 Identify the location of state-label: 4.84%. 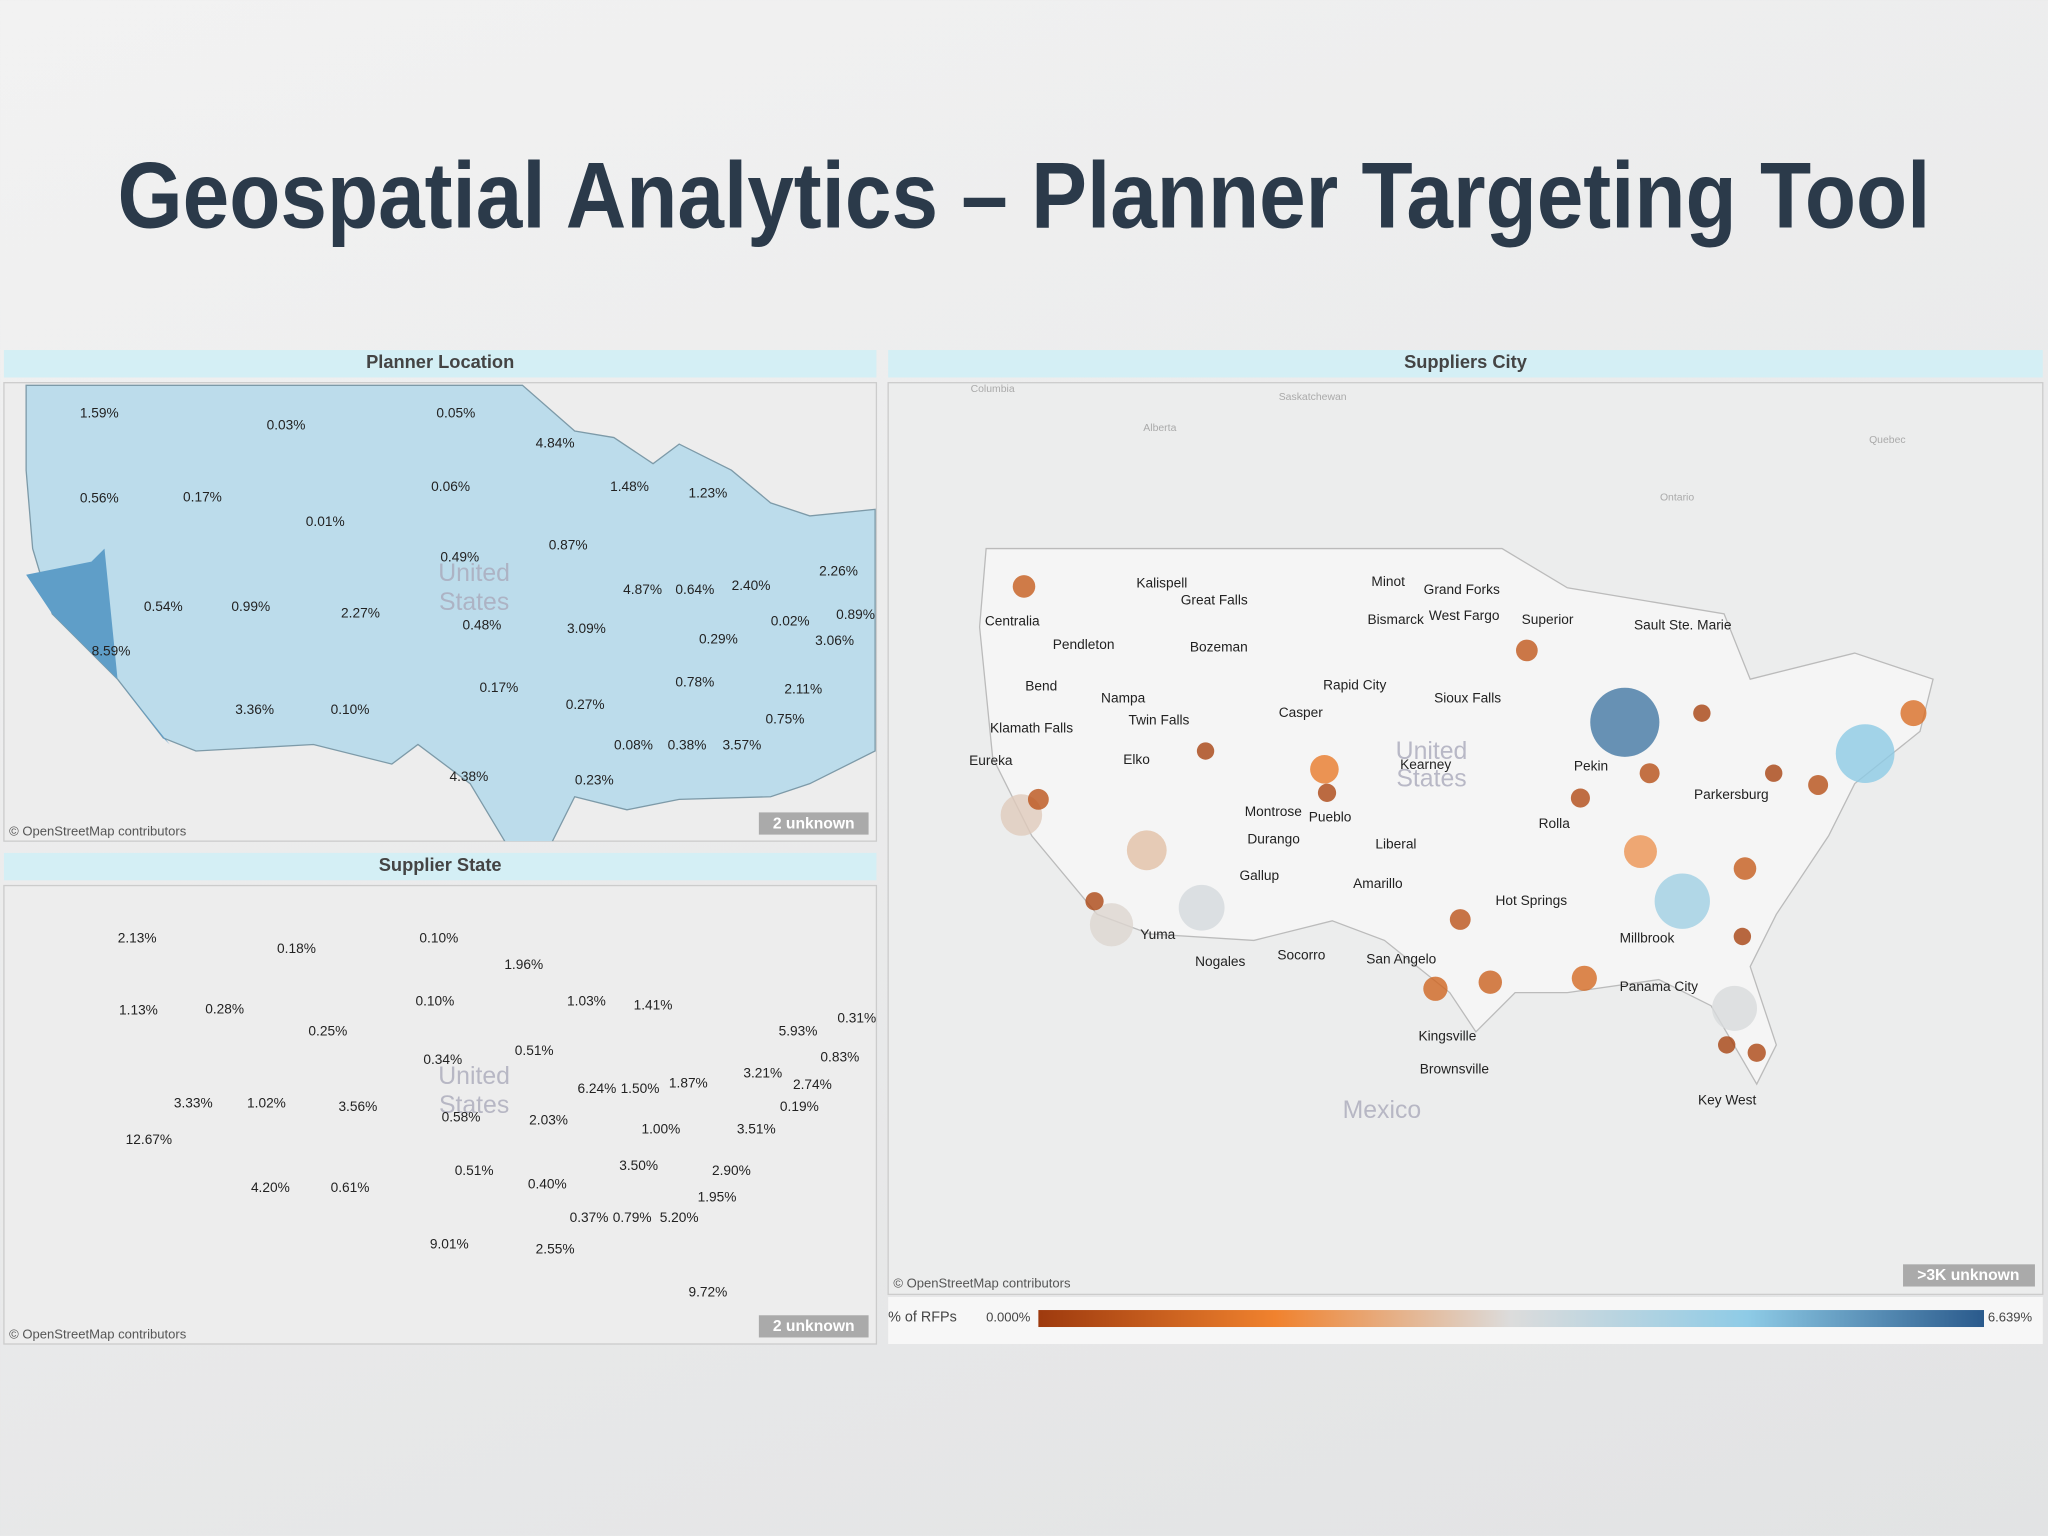
(555, 443).